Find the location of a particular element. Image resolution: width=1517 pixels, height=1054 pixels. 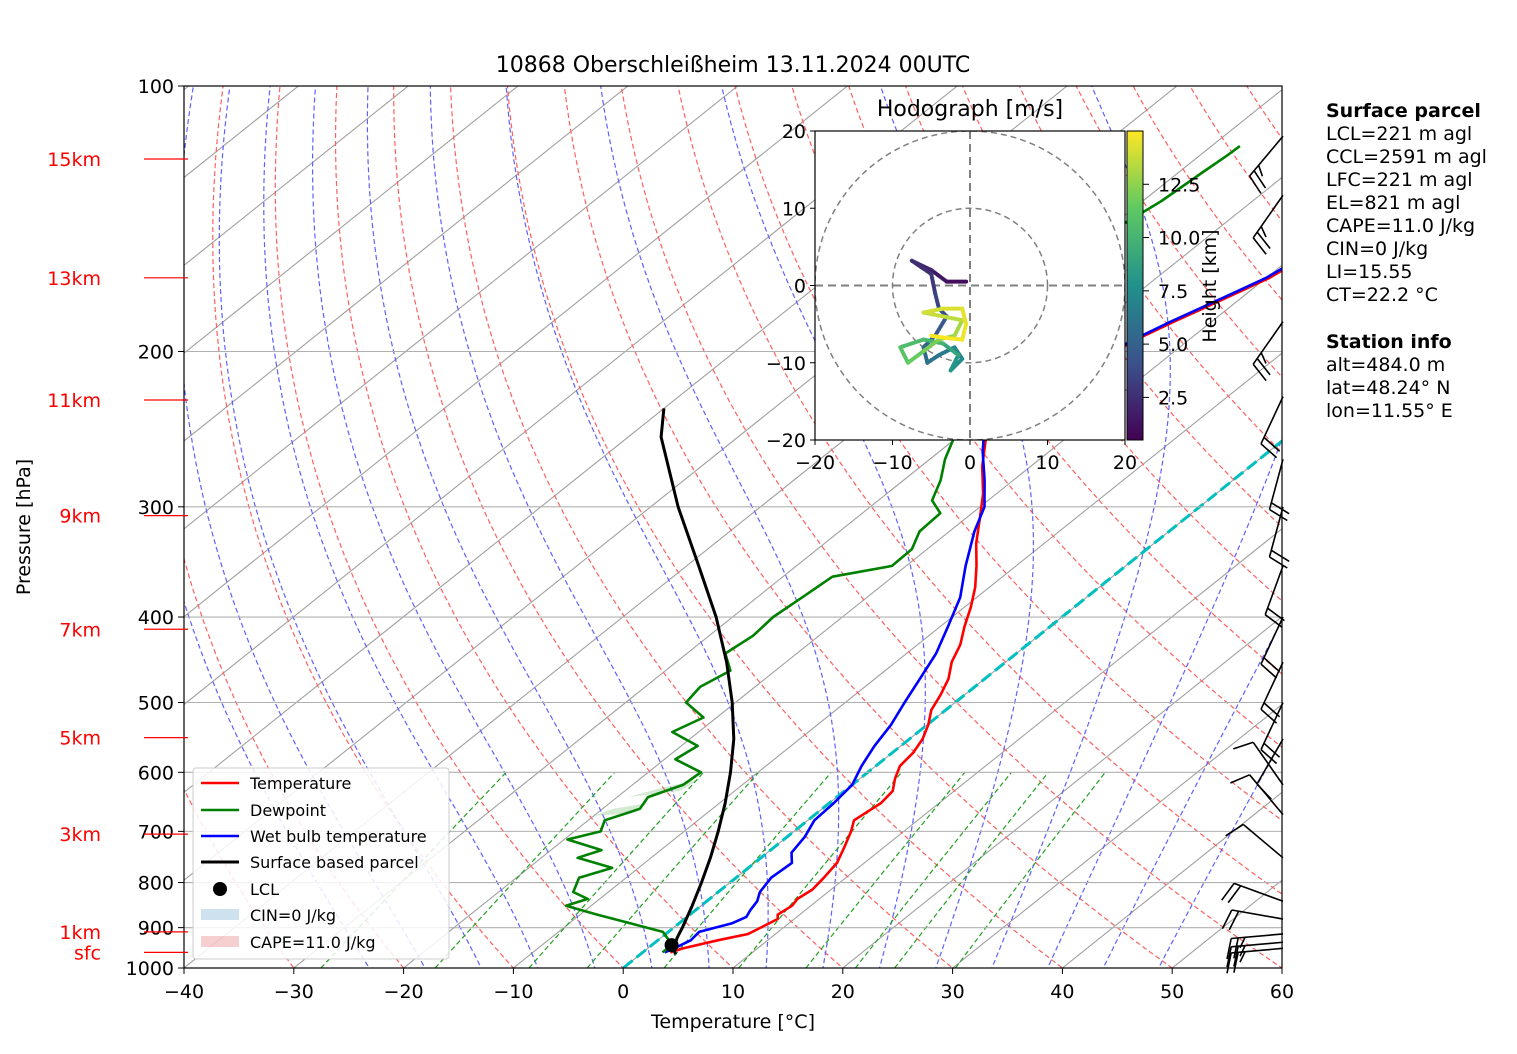

y-tick-label: 600 is located at coordinates (156, 773).